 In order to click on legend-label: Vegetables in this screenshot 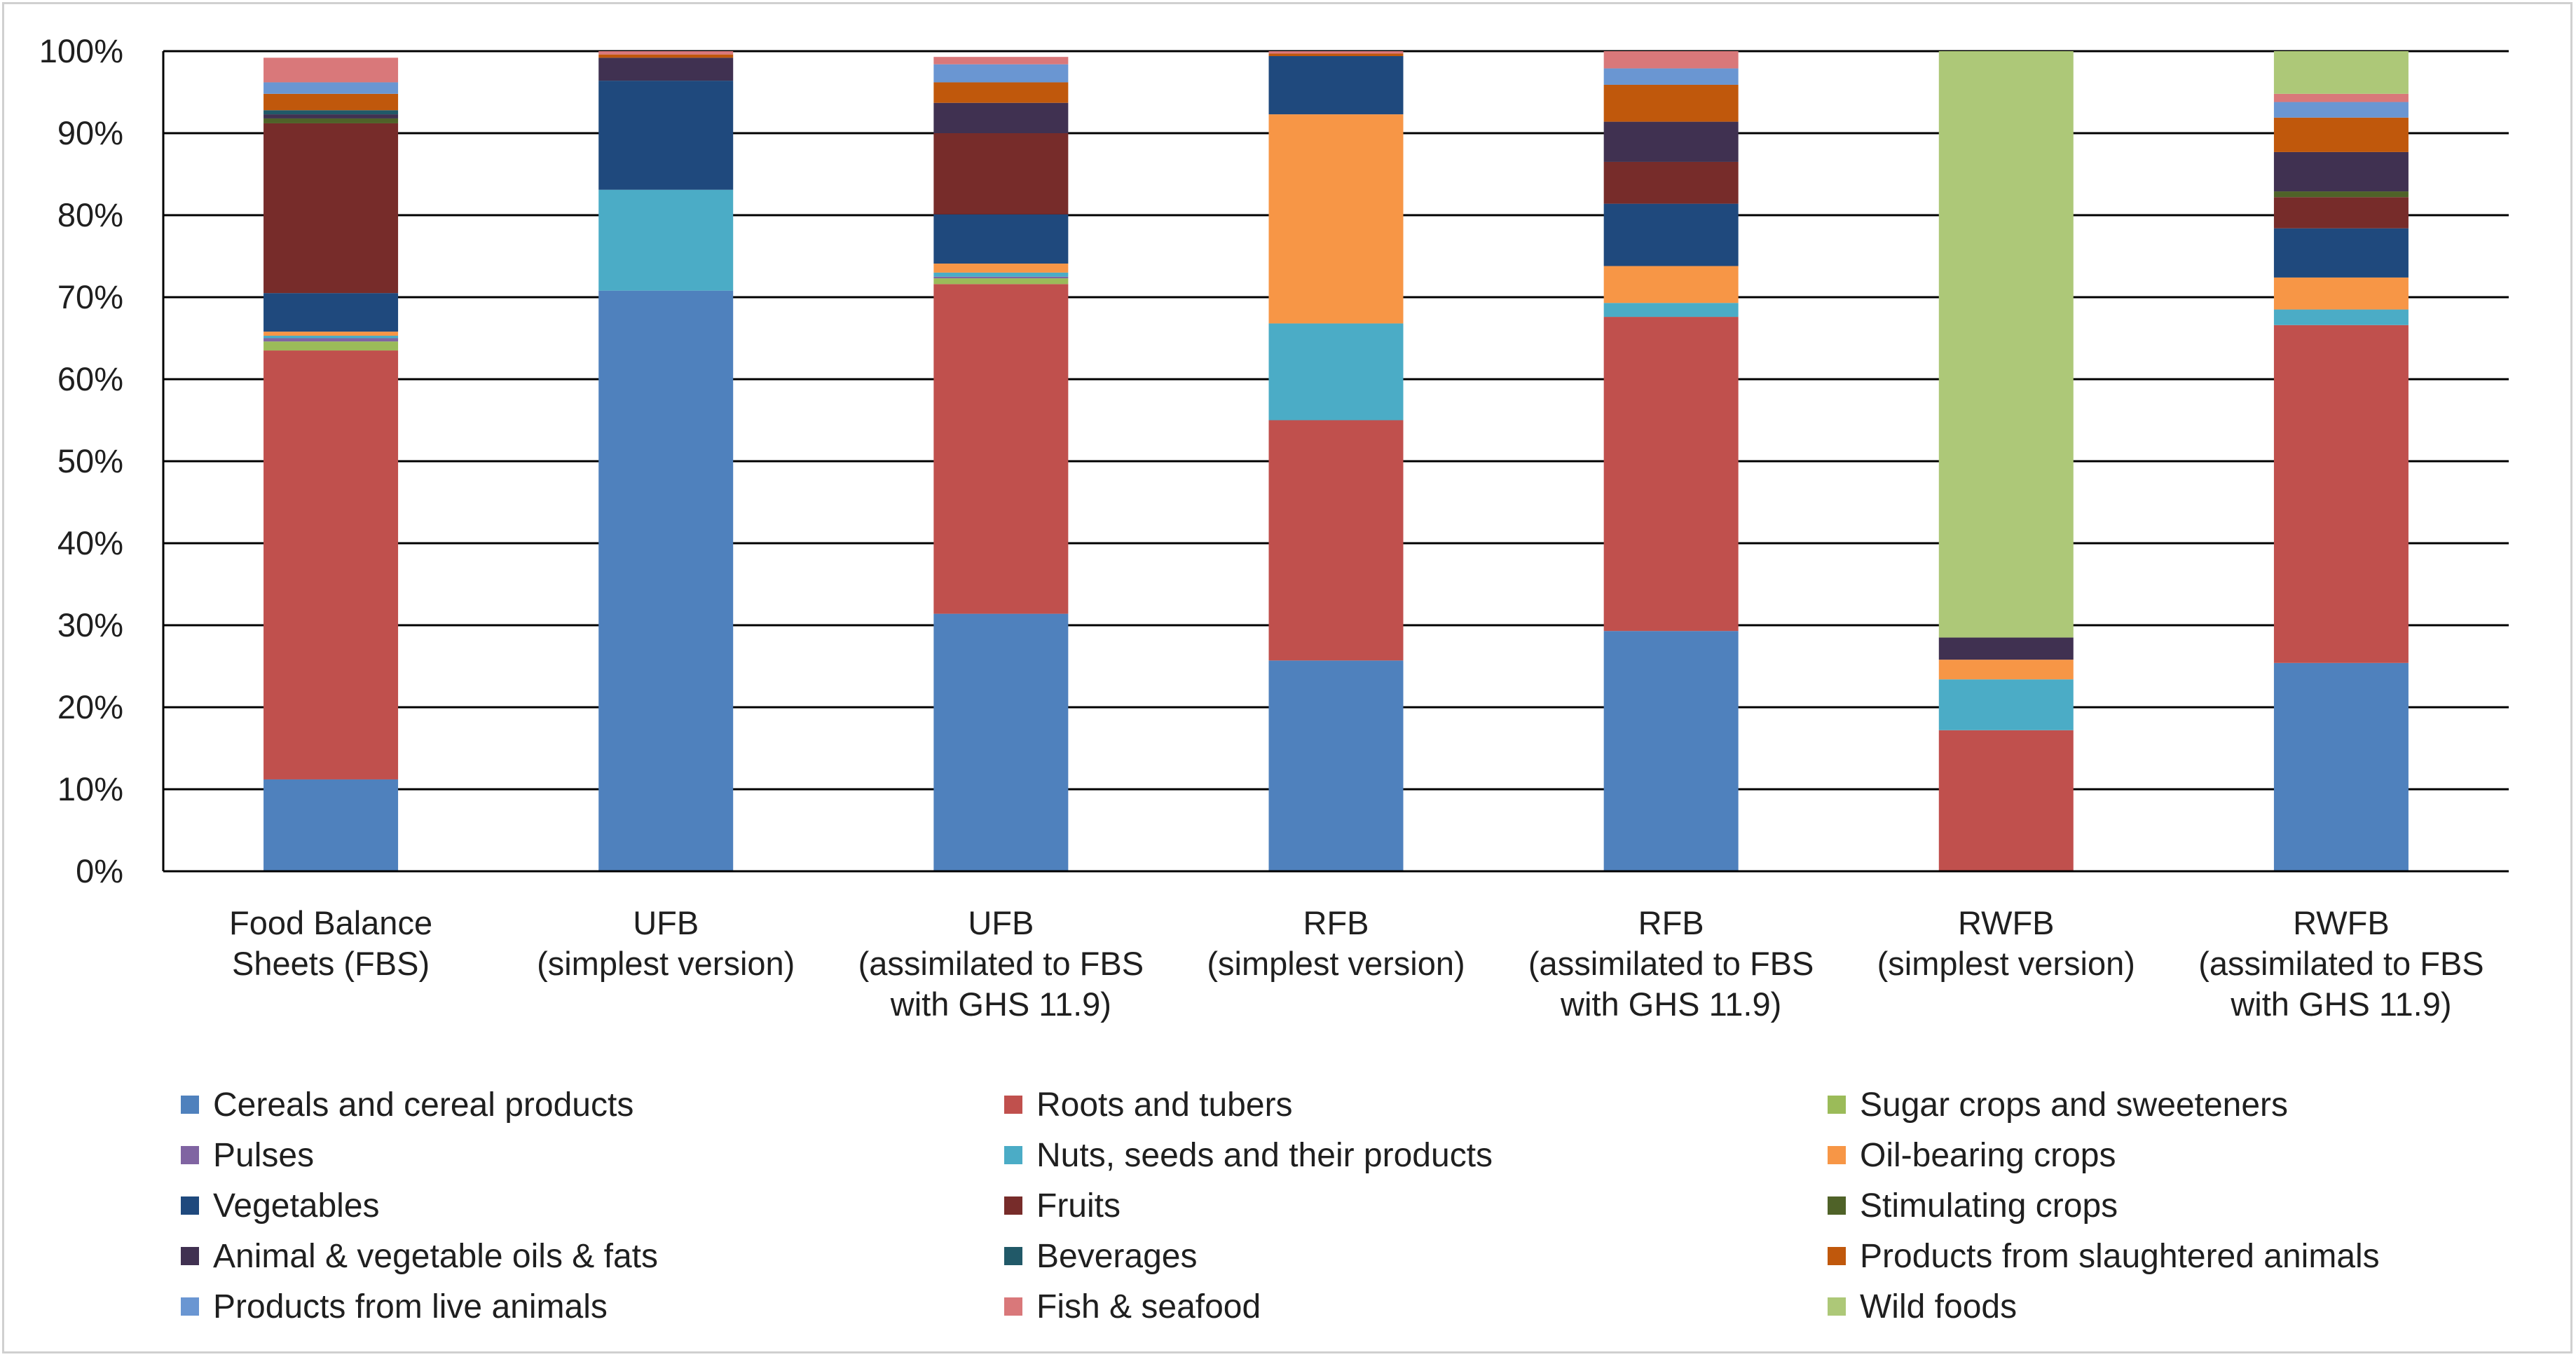, I will do `click(297, 1206)`.